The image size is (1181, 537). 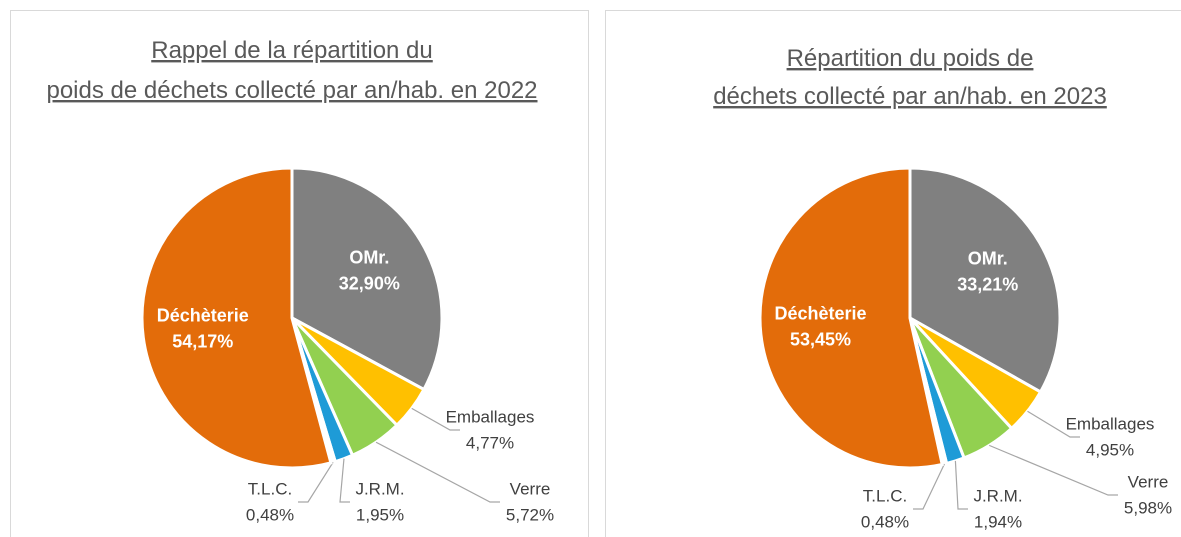 I want to click on data-label-value: 5,98%, so click(x=1148, y=507).